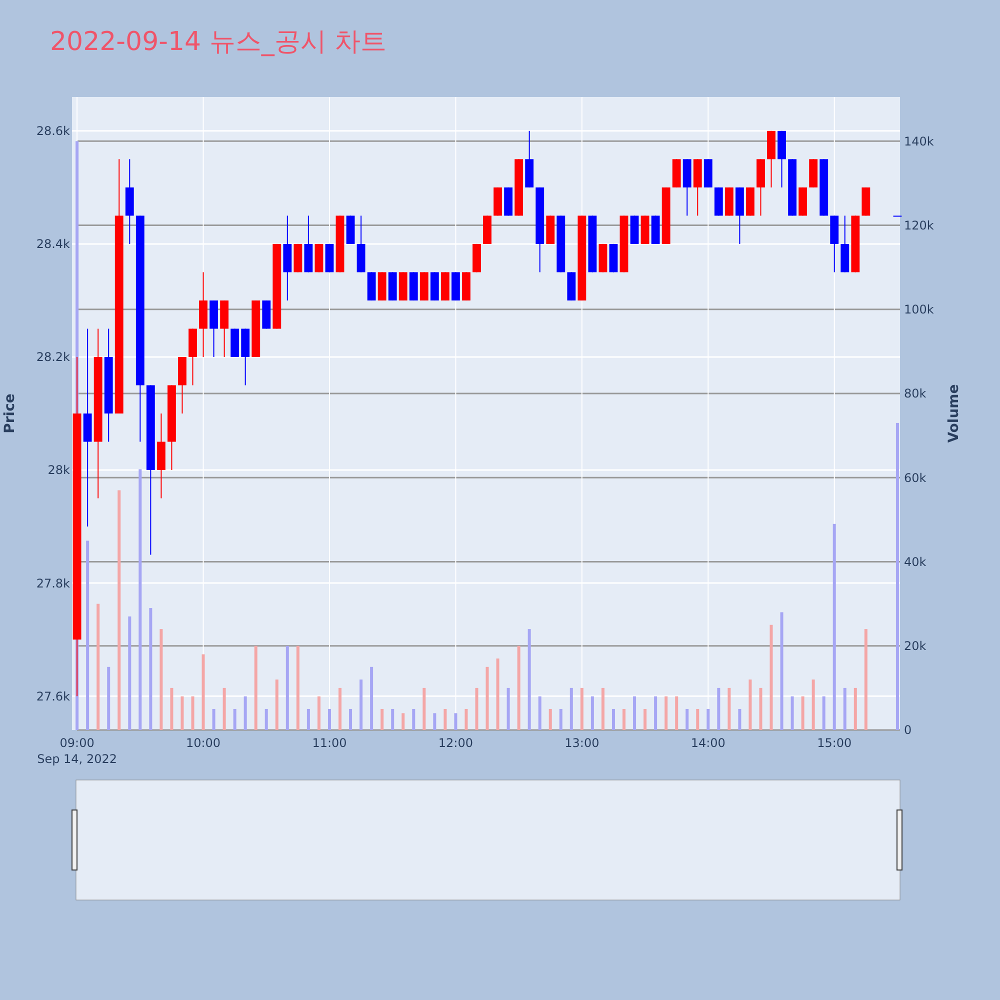 The image size is (1000, 1000). Describe the element at coordinates (10, 414) in the screenshot. I see `y-axis-title: Price` at that location.